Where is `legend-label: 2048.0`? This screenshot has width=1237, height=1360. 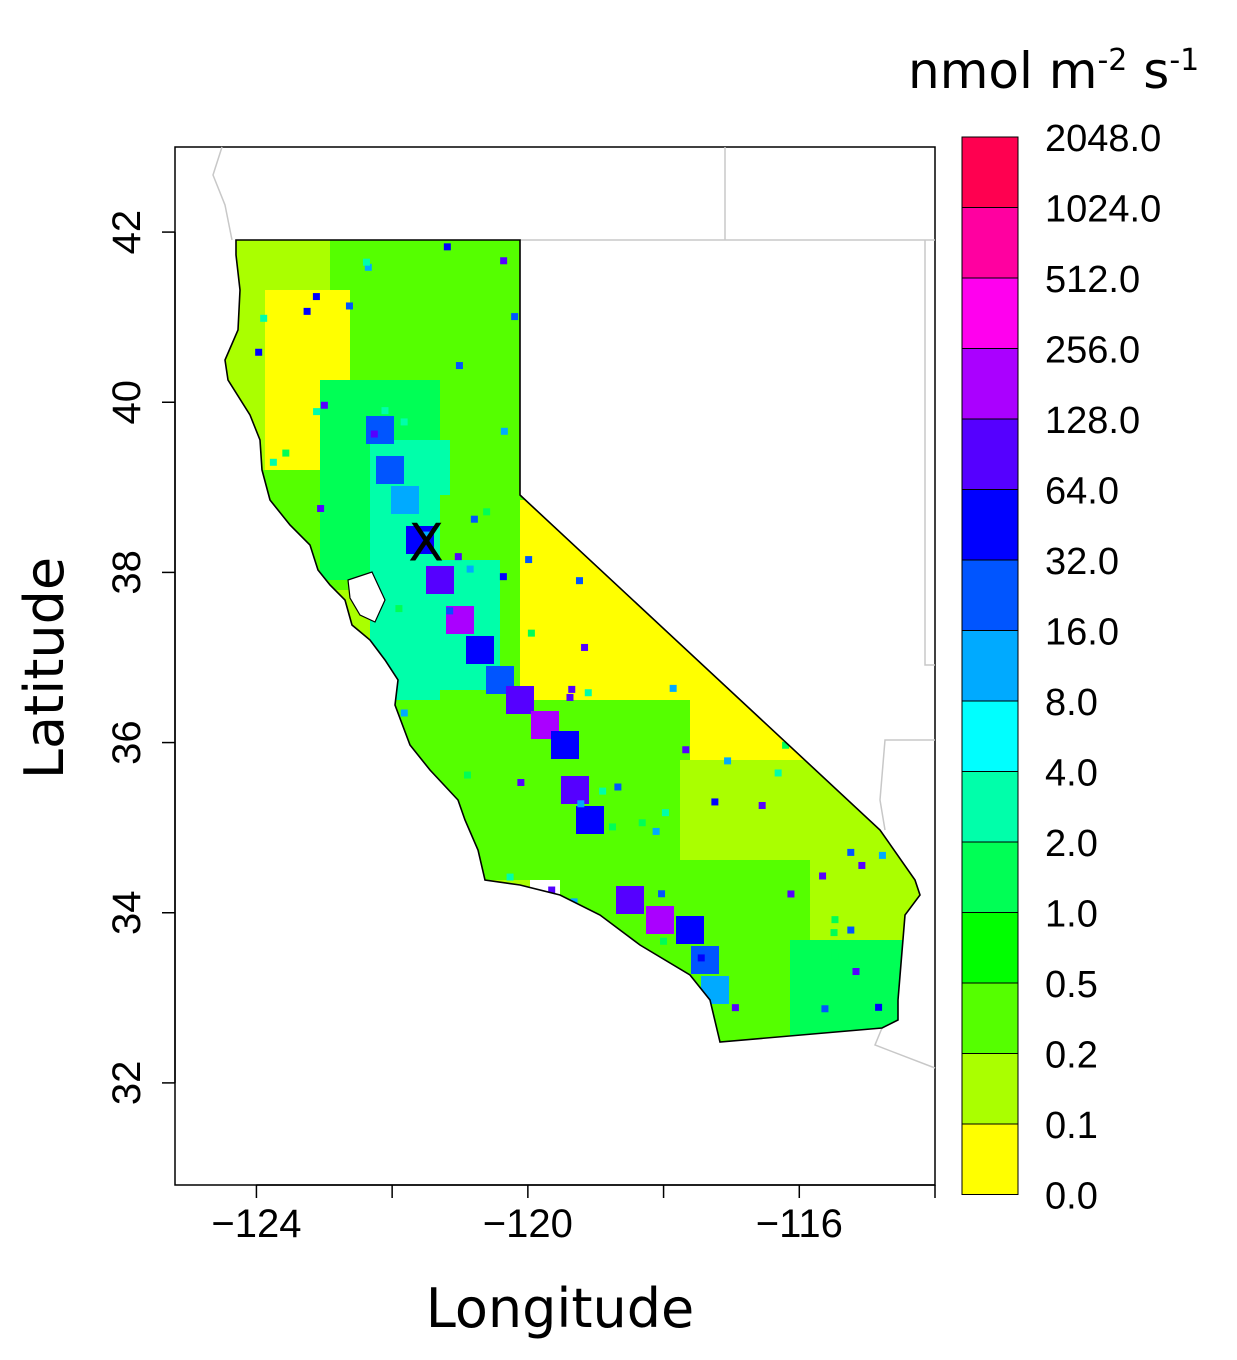 legend-label: 2048.0 is located at coordinates (1103, 139).